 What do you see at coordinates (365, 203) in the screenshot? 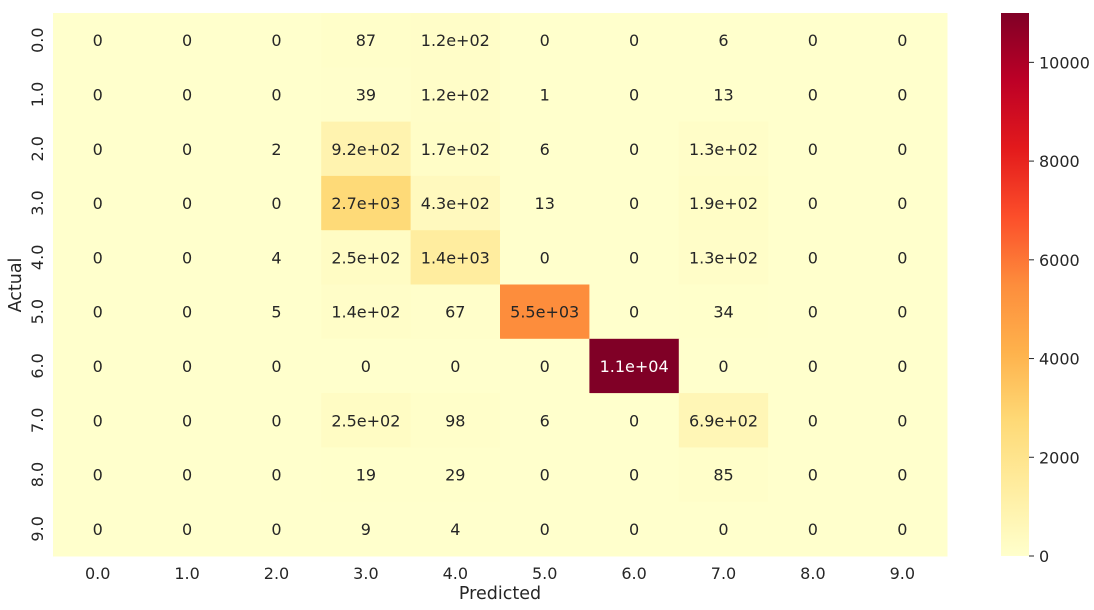
I see `heatmap-cell-label: 2.7e+03` at bounding box center [365, 203].